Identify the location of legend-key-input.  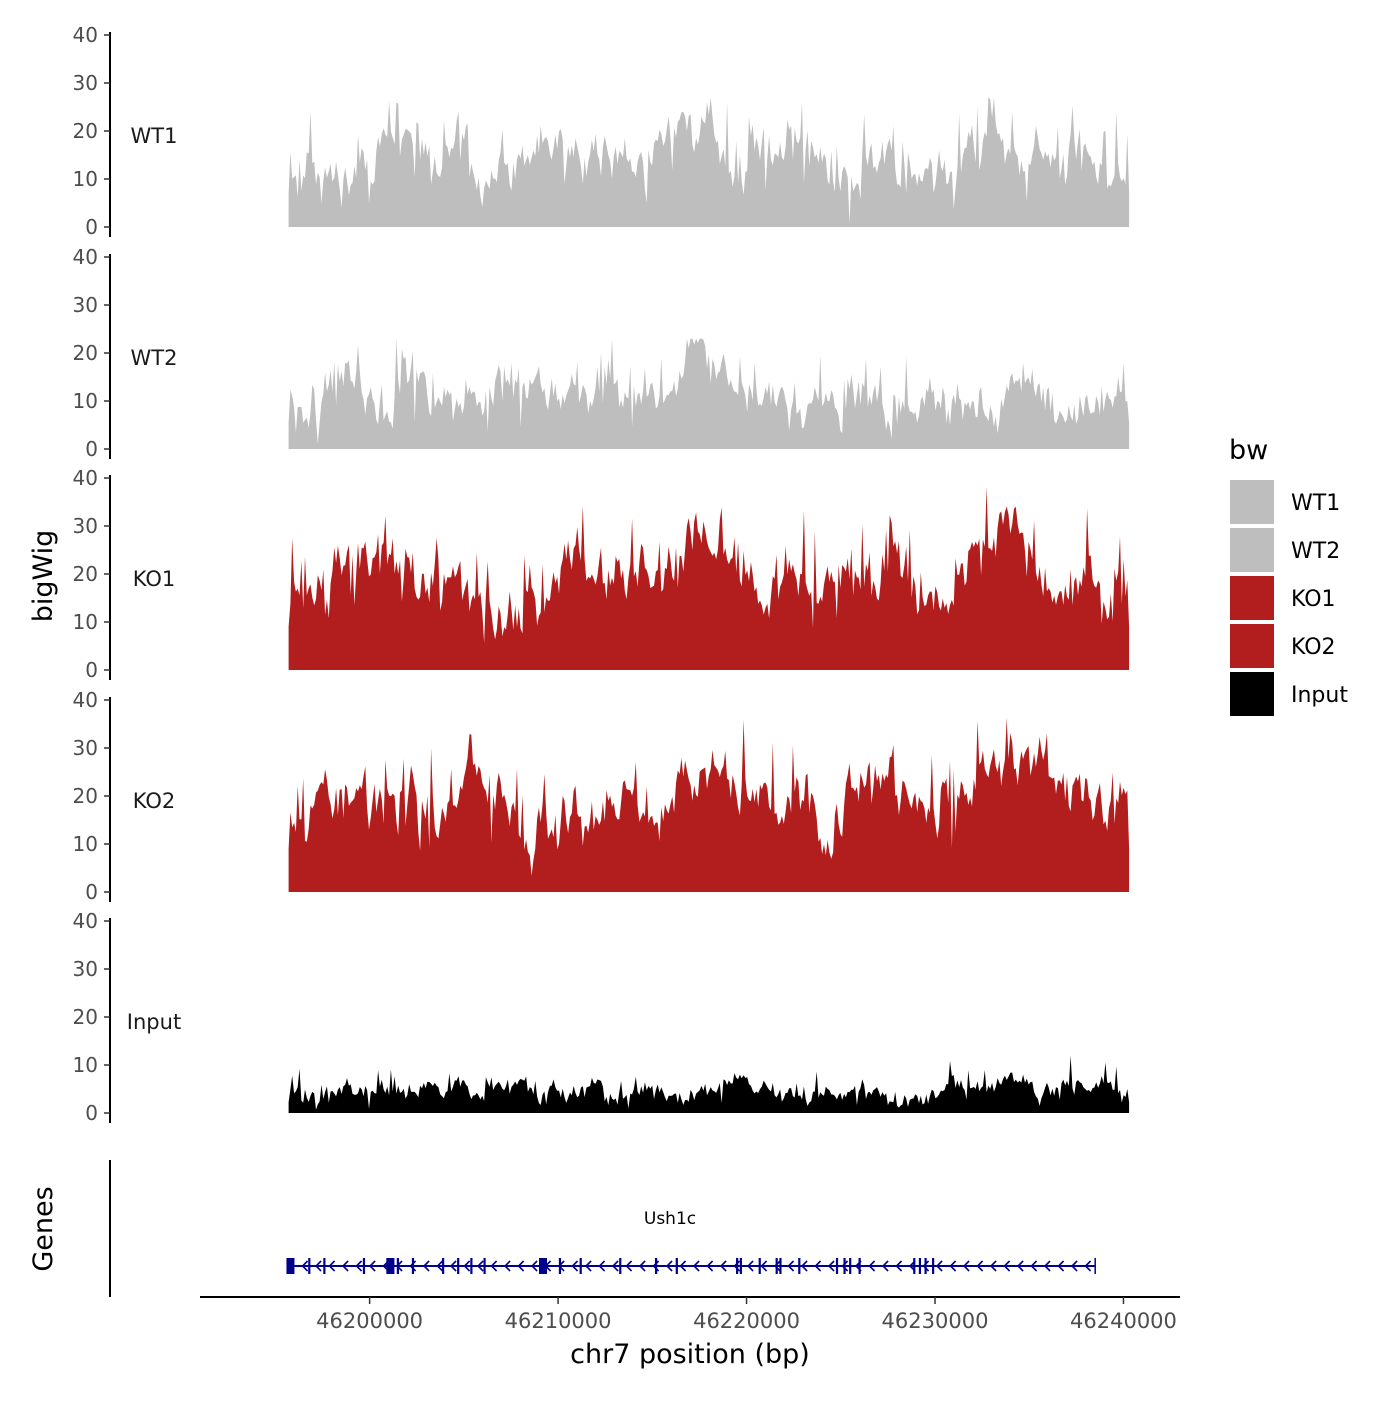
(1252, 694).